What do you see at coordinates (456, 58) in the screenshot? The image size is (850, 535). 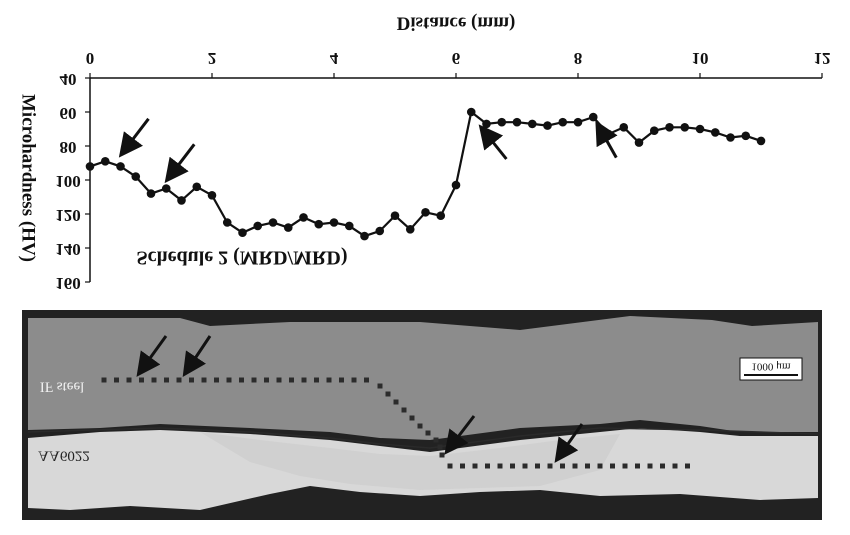 I see `x-tick-label: 6` at bounding box center [456, 58].